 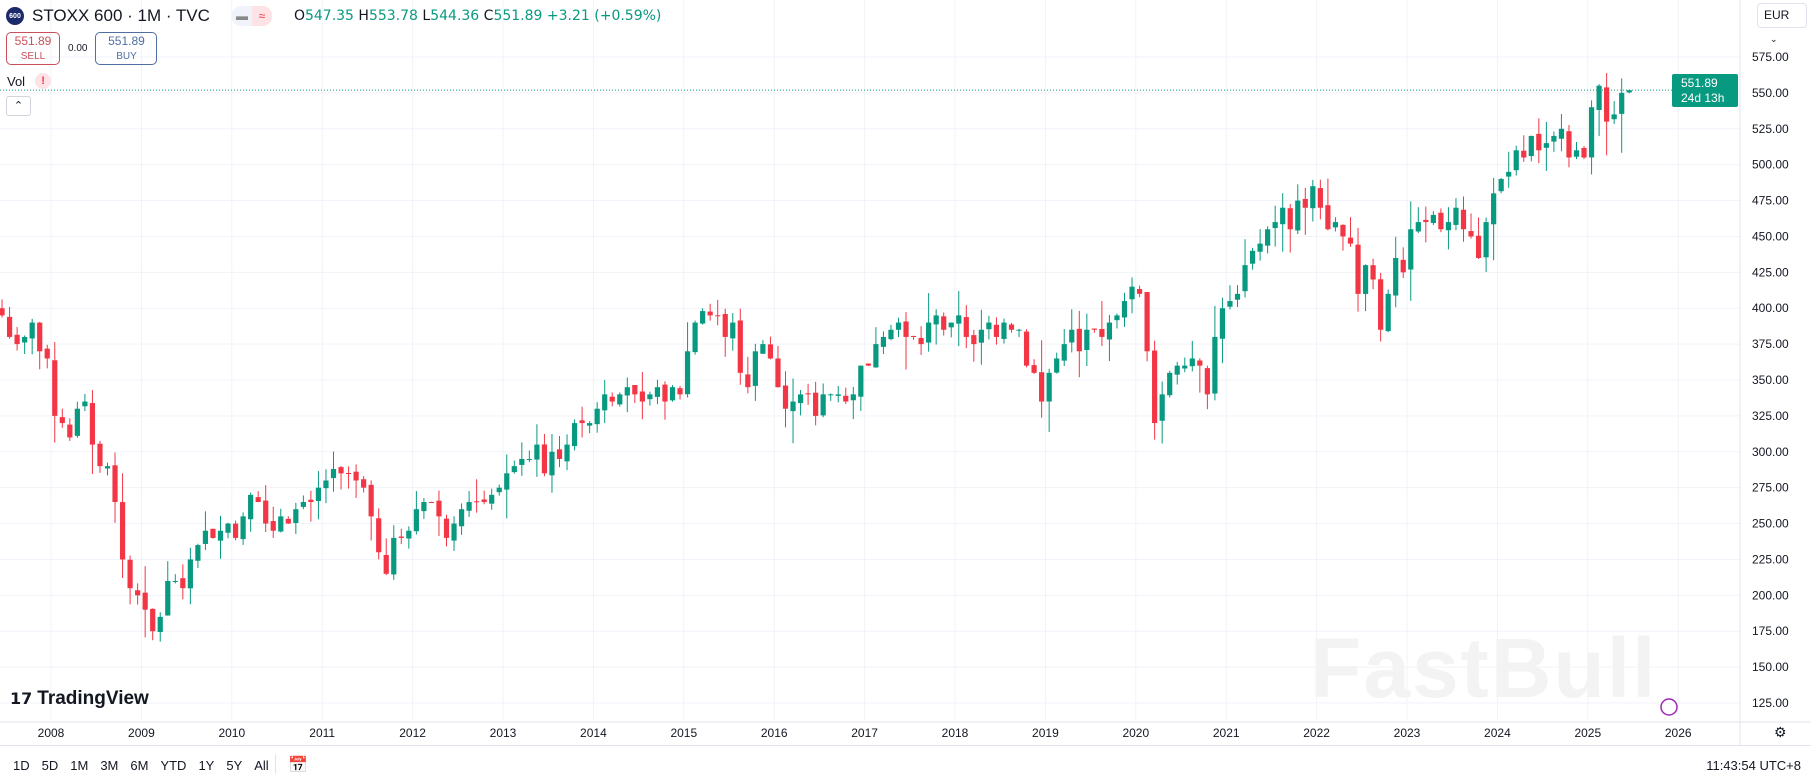 What do you see at coordinates (126, 48) in the screenshot?
I see `buy-button: 551.89 BUY` at bounding box center [126, 48].